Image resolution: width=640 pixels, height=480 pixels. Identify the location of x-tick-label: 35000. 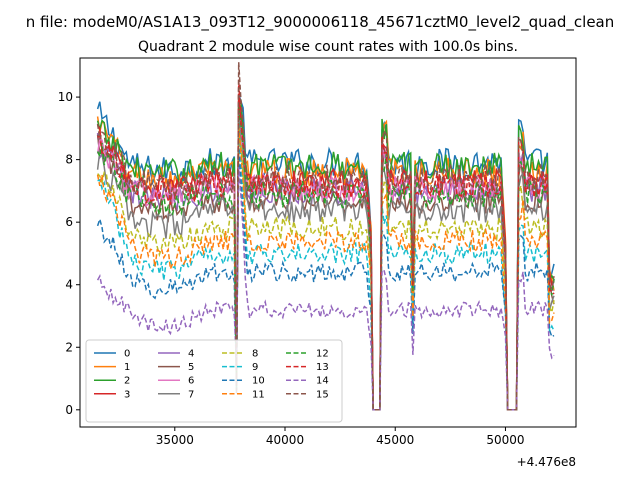
(175, 440).